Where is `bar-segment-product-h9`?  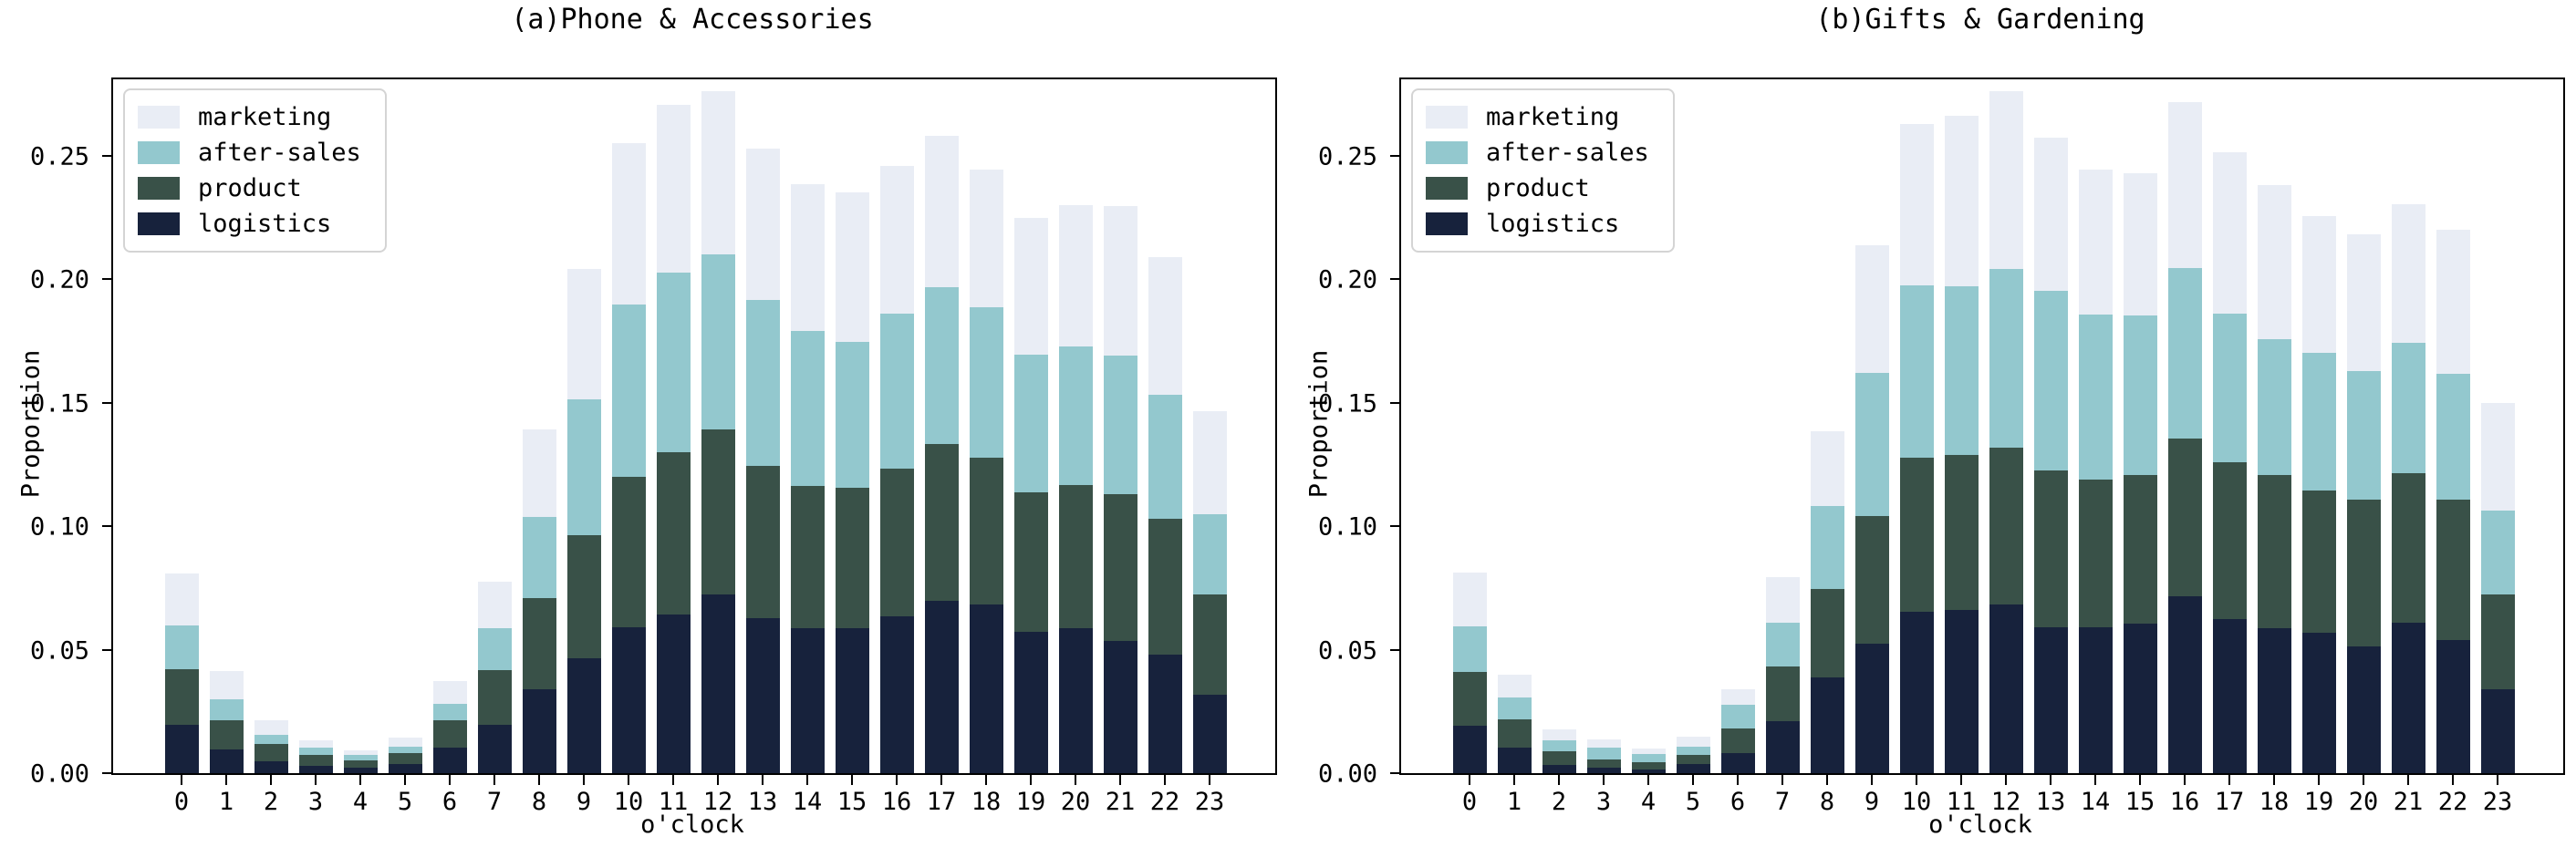
bar-segment-product-h9 is located at coordinates (1871, 580).